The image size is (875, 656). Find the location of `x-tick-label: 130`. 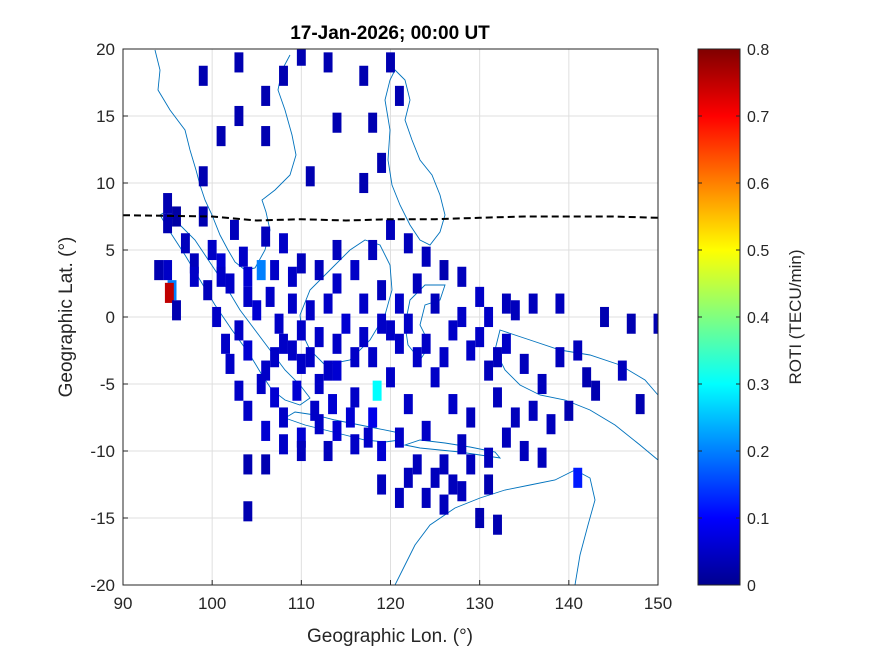

x-tick-label: 130 is located at coordinates (479, 603).